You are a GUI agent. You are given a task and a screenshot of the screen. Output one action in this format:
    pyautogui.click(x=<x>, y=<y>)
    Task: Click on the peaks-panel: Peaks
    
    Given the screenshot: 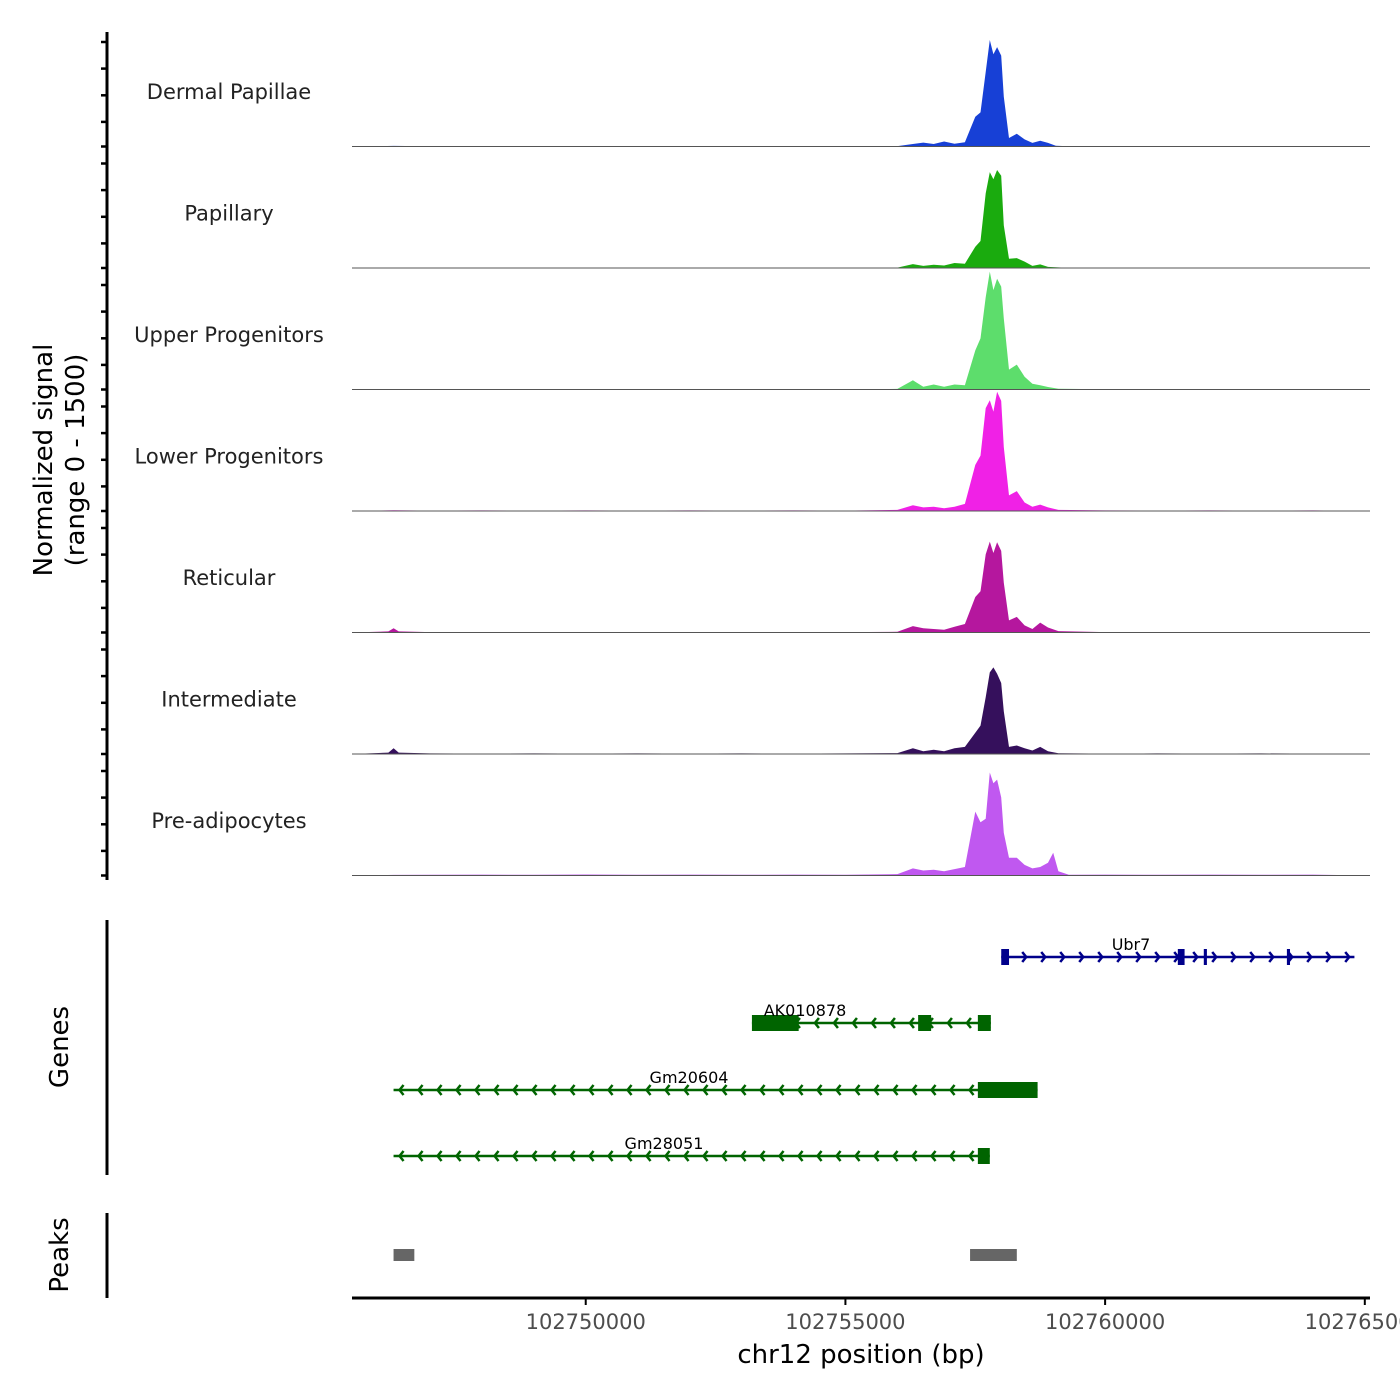 What is the action you would take?
    pyautogui.click(x=531, y=1255)
    